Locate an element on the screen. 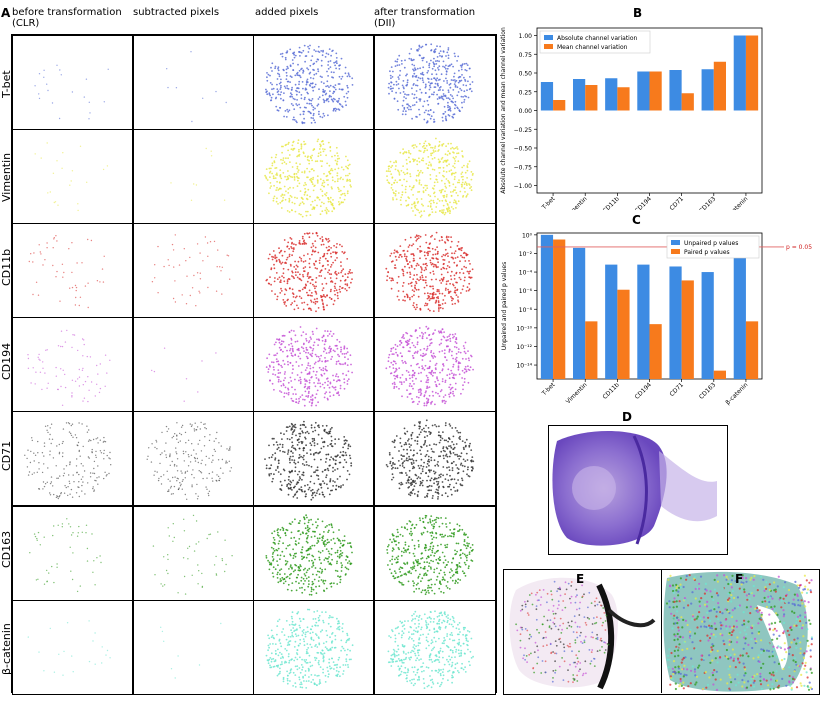 The image size is (823, 703). panel-a-cell-vimentin-col1 is located at coordinates (72, 177).